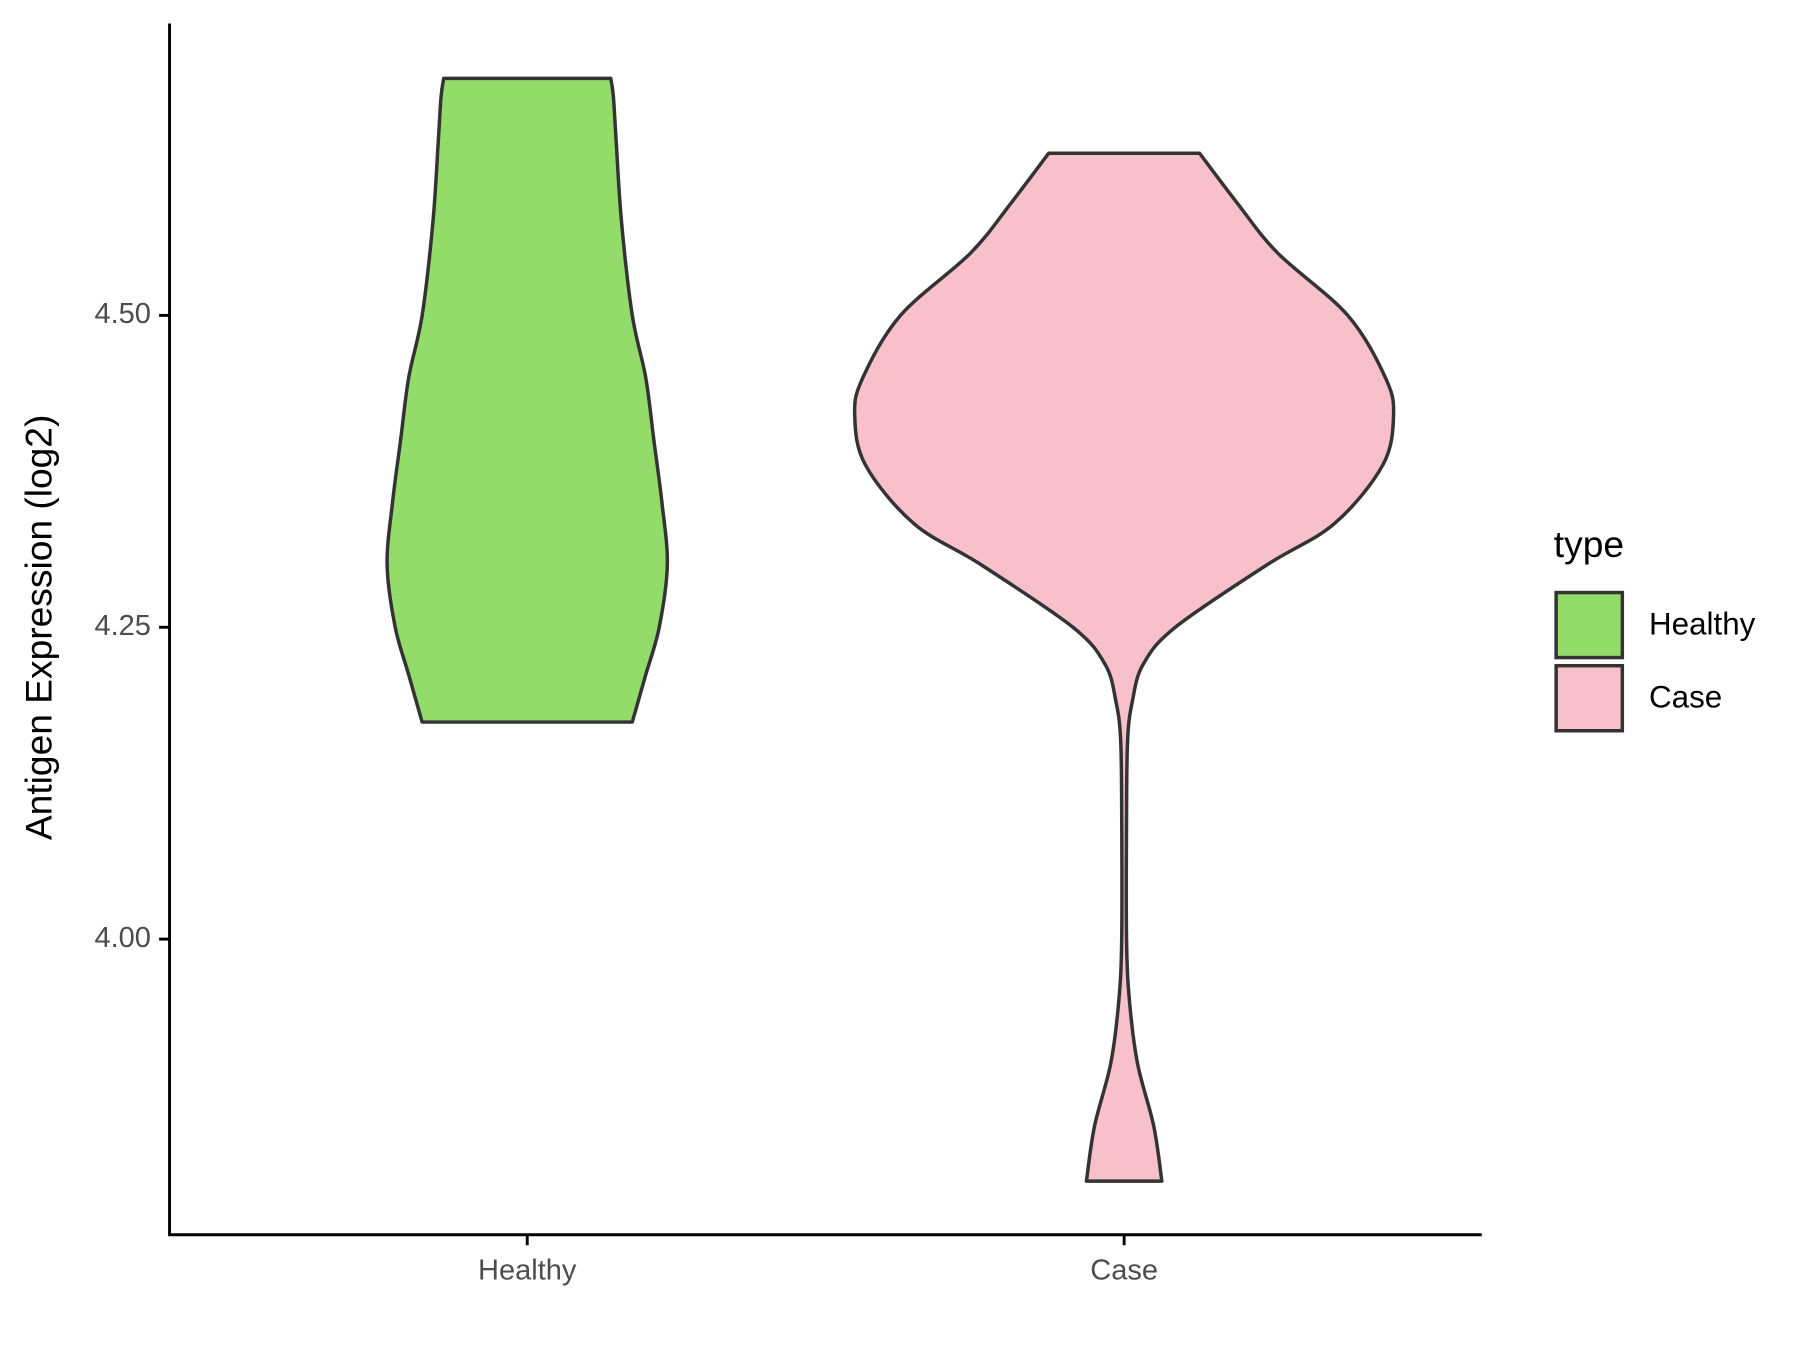  Describe the element at coordinates (527, 1271) in the screenshot. I see `x-tick-label: Healthy` at that location.